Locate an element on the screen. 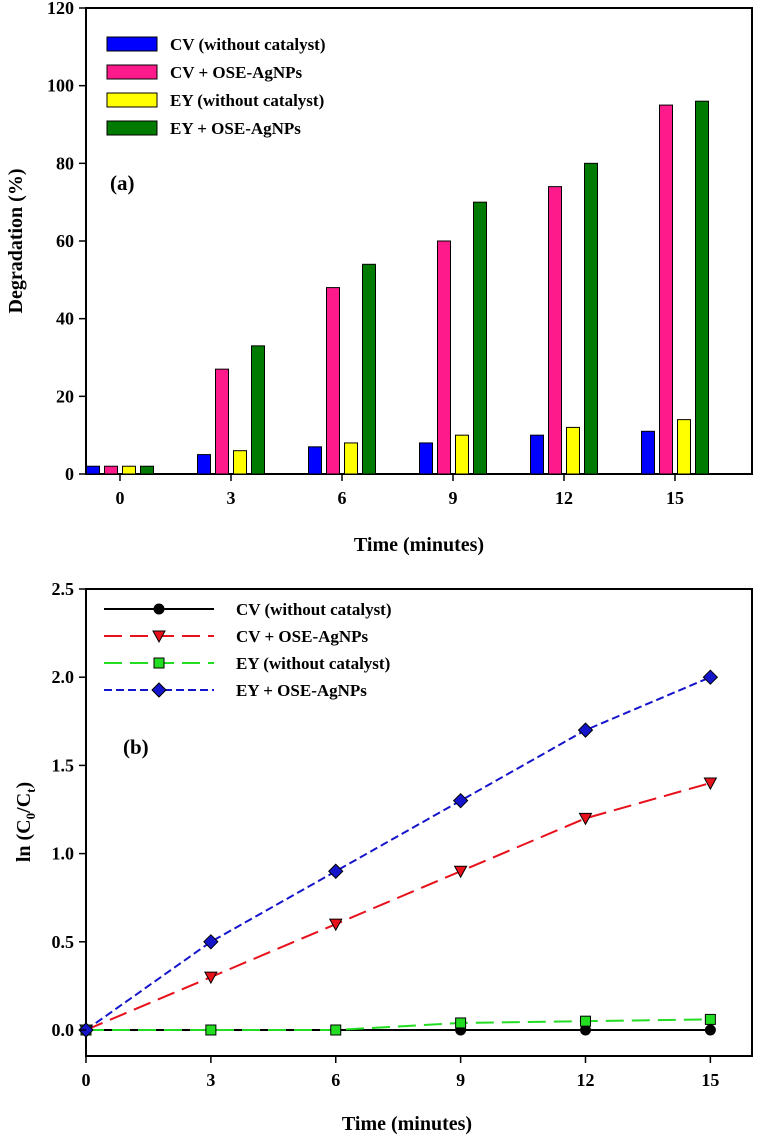 The width and height of the screenshot is (757, 1136). x-tick-label-b-3: 9 is located at coordinates (460, 1080).